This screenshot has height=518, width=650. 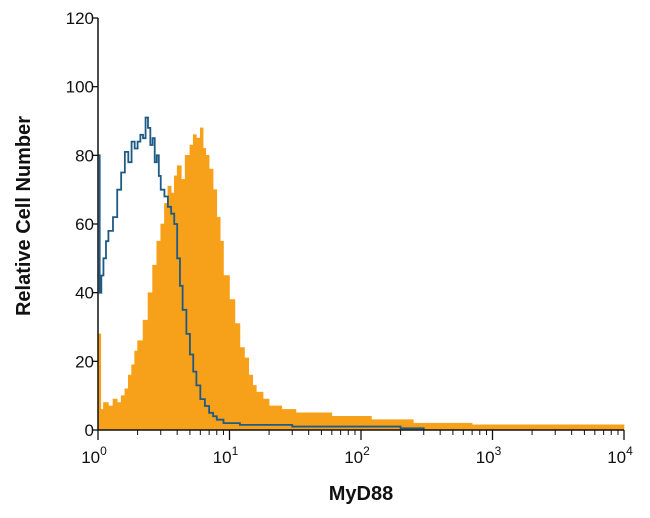 What do you see at coordinates (80, 87) in the screenshot?
I see `y-tick-label: 100` at bounding box center [80, 87].